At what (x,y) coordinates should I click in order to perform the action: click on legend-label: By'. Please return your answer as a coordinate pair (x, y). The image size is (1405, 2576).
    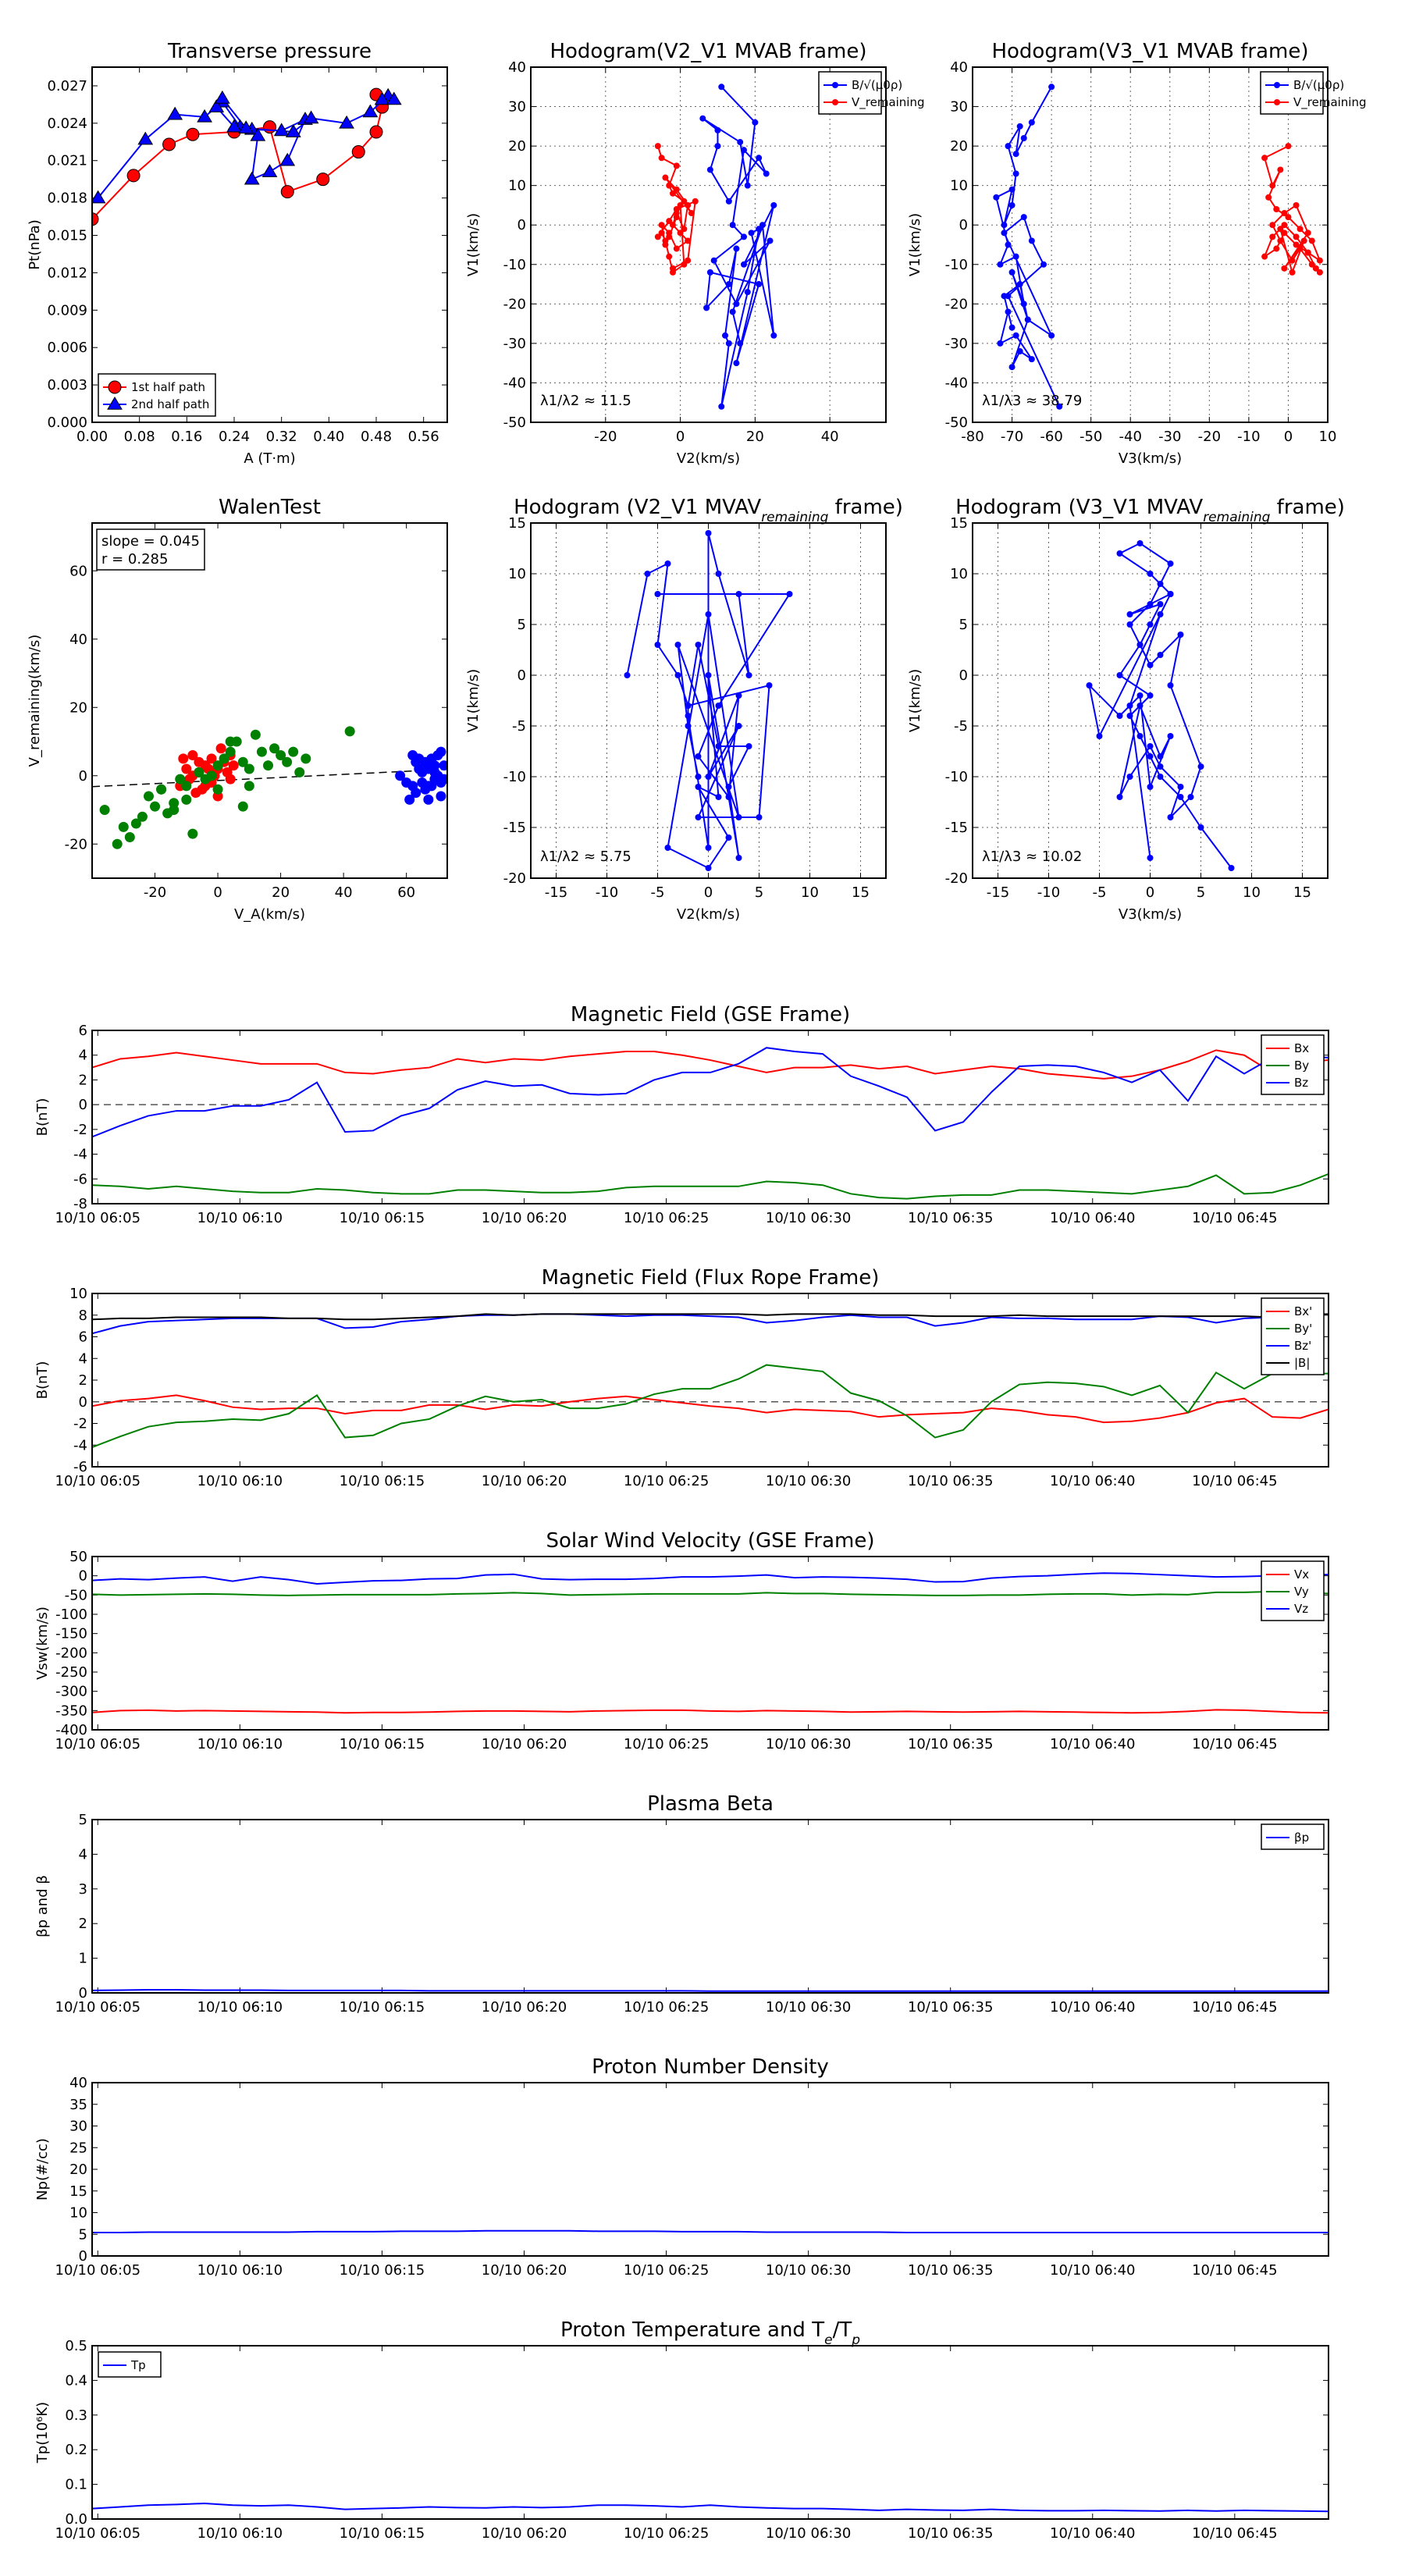
    Looking at the image, I should click on (1303, 1329).